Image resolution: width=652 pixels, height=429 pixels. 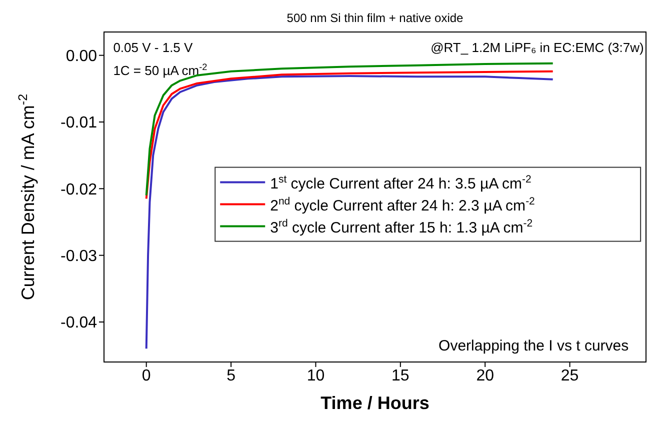 I want to click on y-tick-label: -0.03, so click(x=79, y=257).